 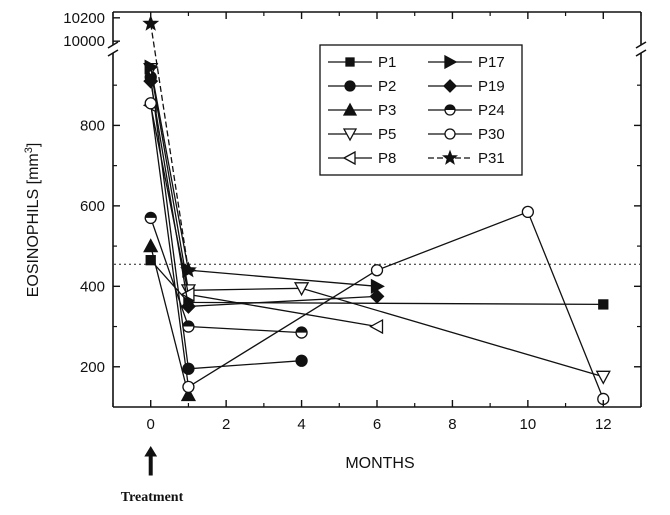 What do you see at coordinates (113, 53) in the screenshot?
I see `axis-break-mark-left-b` at bounding box center [113, 53].